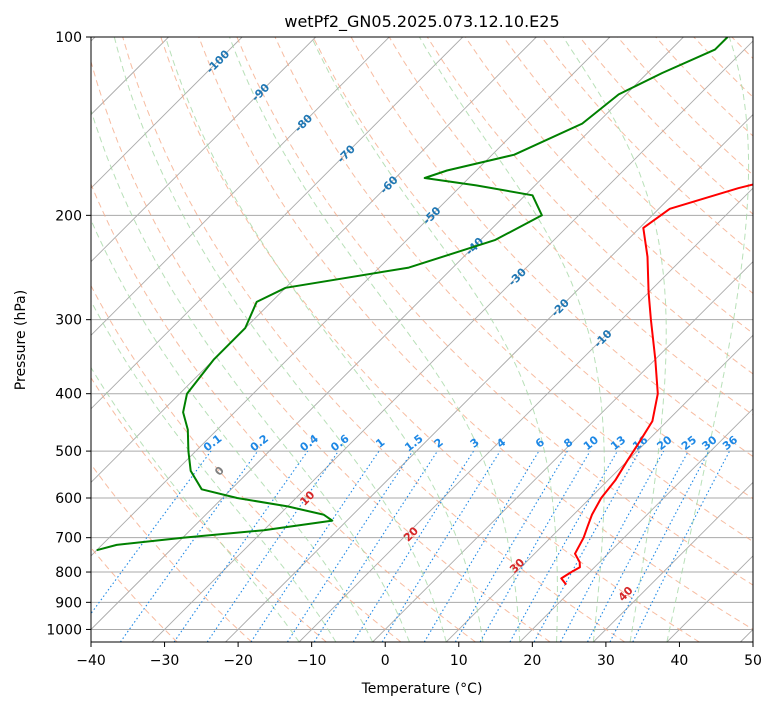 The width and height of the screenshot is (775, 708). What do you see at coordinates (411, 534) in the screenshot?
I see `dry-adiabat-label: 20` at bounding box center [411, 534].